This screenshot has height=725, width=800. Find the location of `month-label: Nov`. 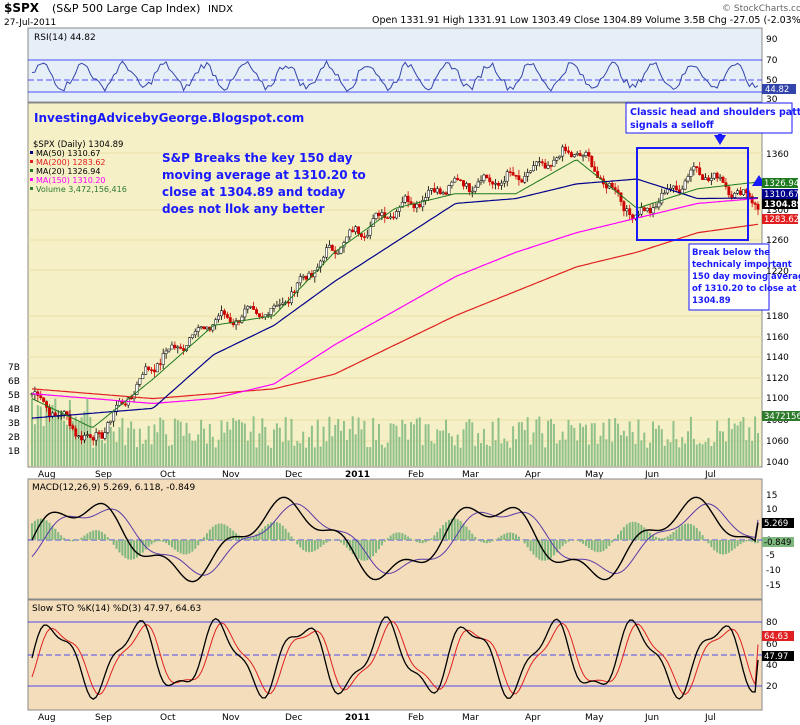

month-label: Nov is located at coordinates (231, 475).